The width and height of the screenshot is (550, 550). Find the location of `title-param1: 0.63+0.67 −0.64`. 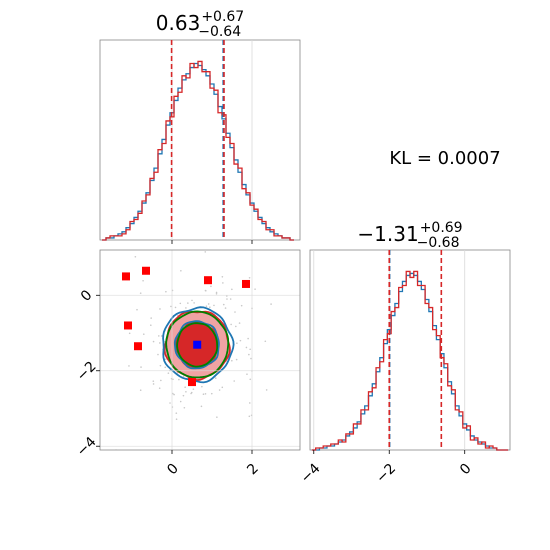

title-param1: 0.63+0.67 −0.64 is located at coordinates (200, 24).